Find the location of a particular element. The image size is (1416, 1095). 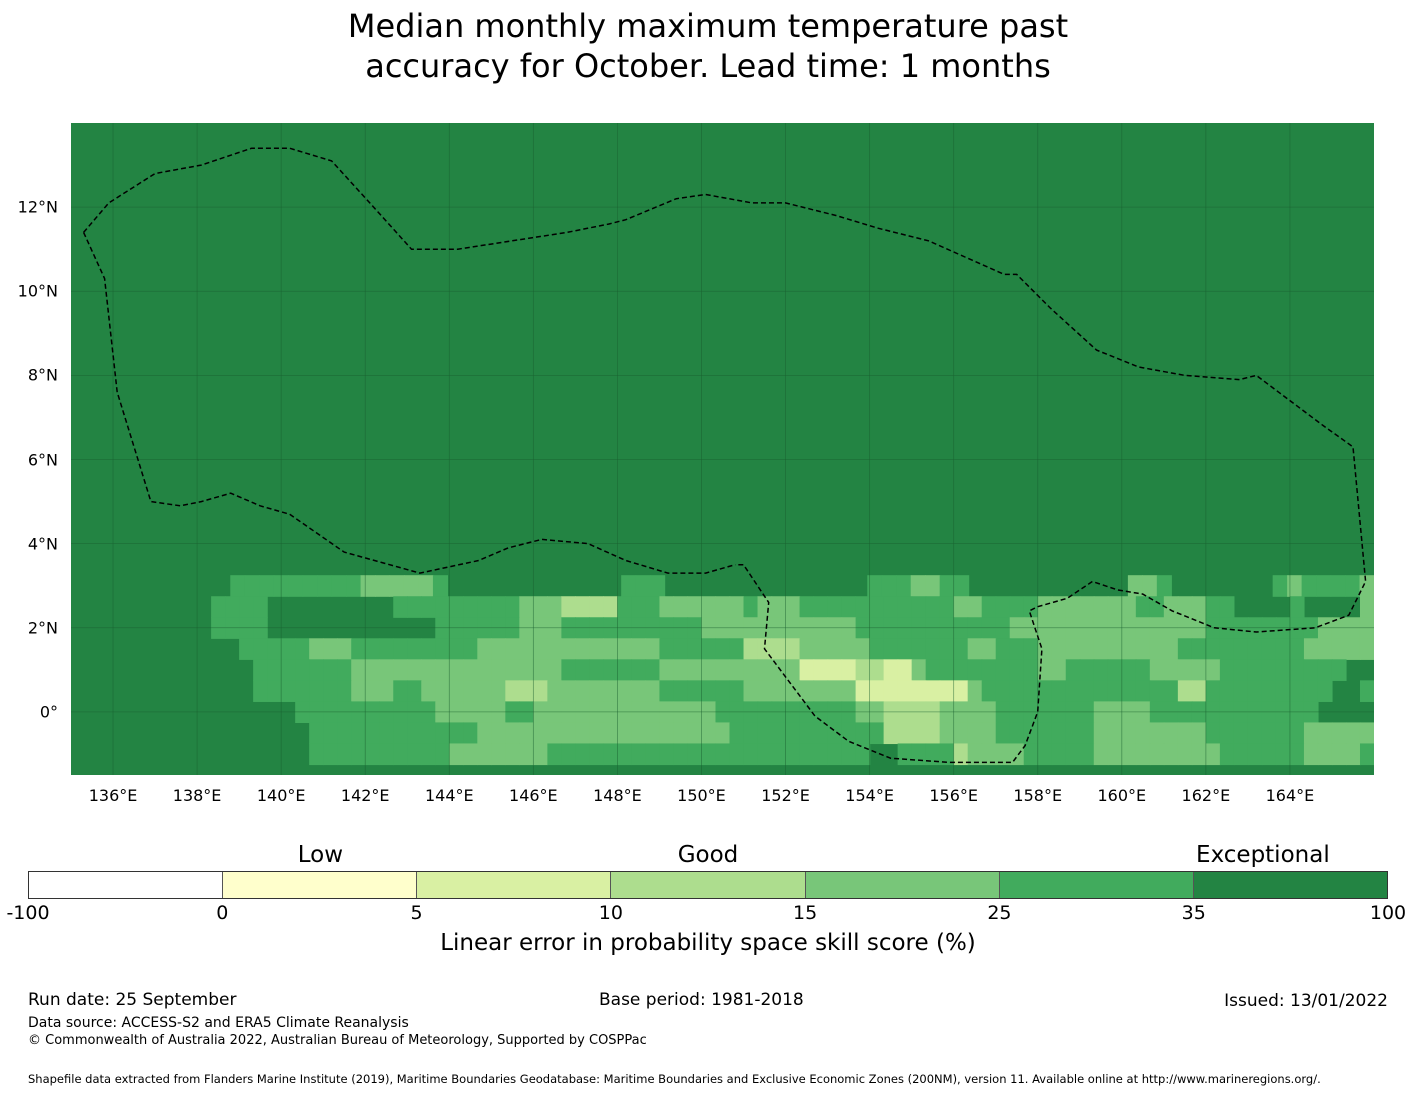

longitude-tick-label: 144°E is located at coordinates (449, 795).